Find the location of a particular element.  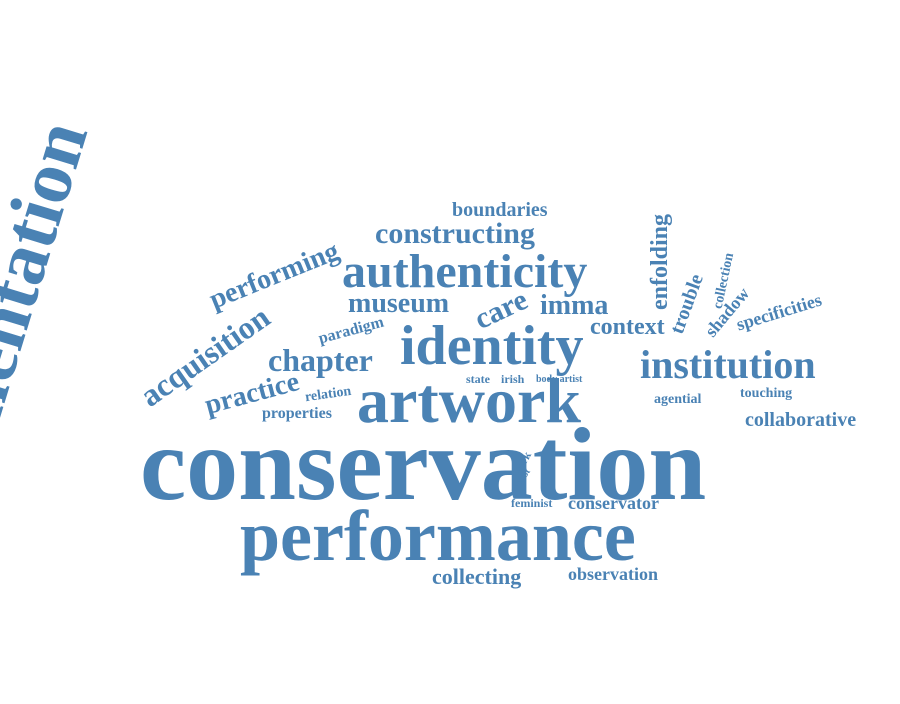

word-performing: performing is located at coordinates (274, 275).